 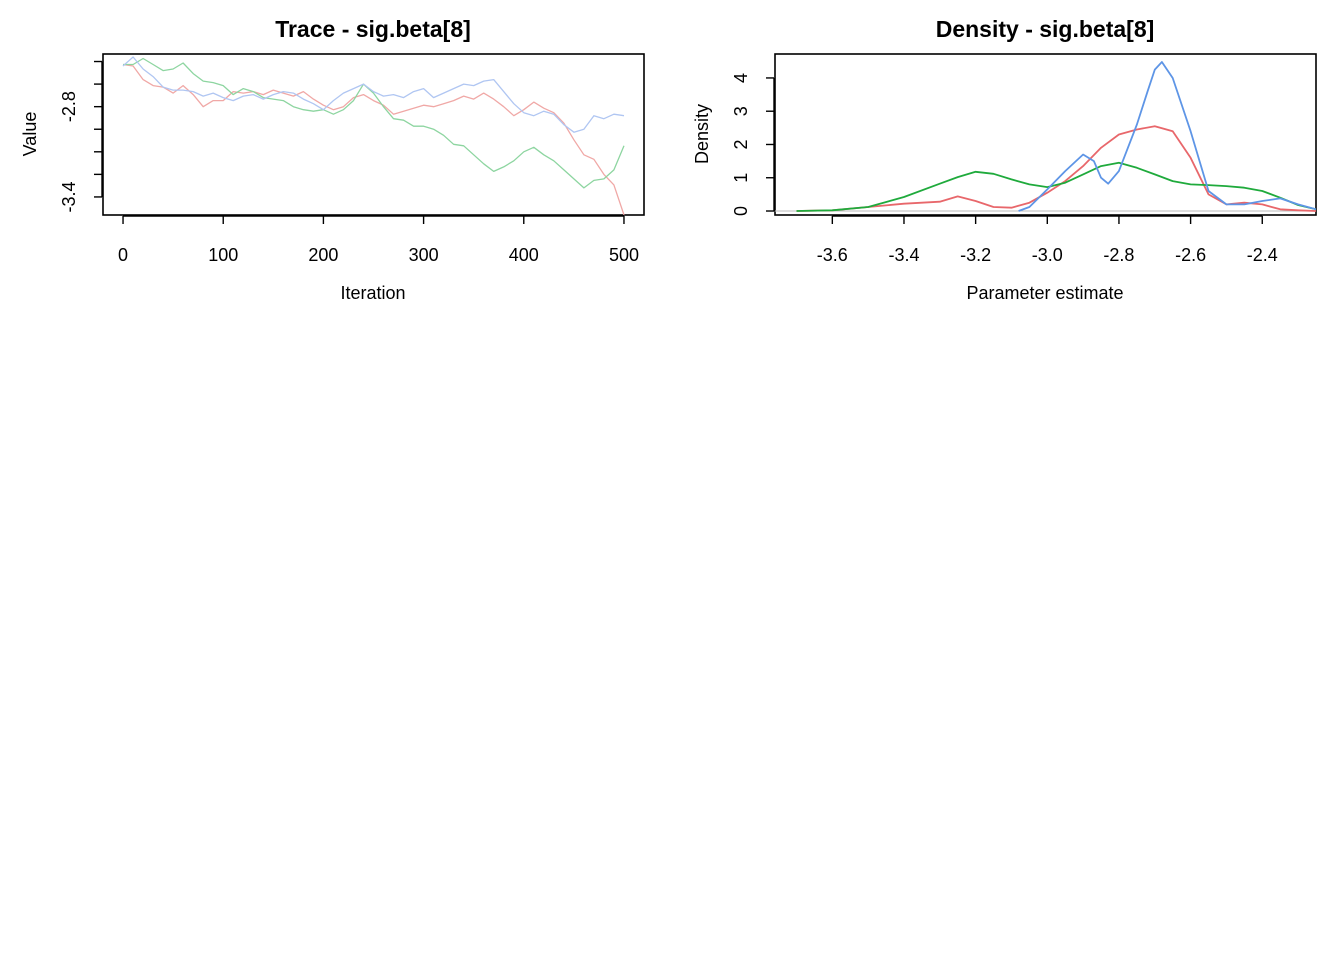 I want to click on density-y-tick-label: 3, so click(x=741, y=111).